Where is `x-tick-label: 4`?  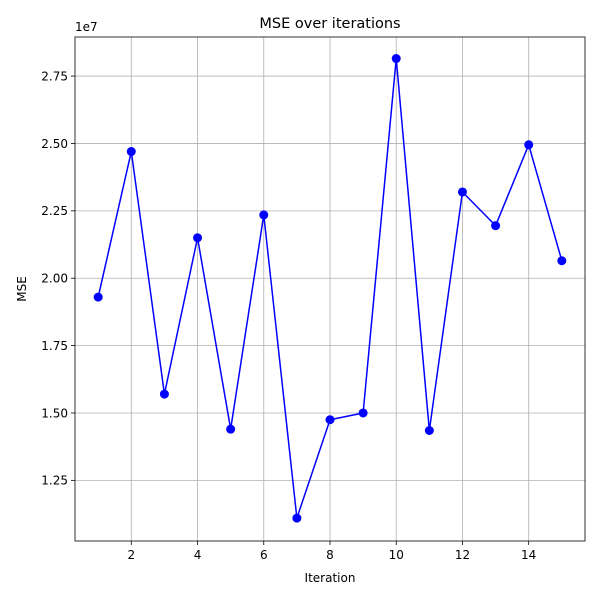 x-tick-label: 4 is located at coordinates (198, 555).